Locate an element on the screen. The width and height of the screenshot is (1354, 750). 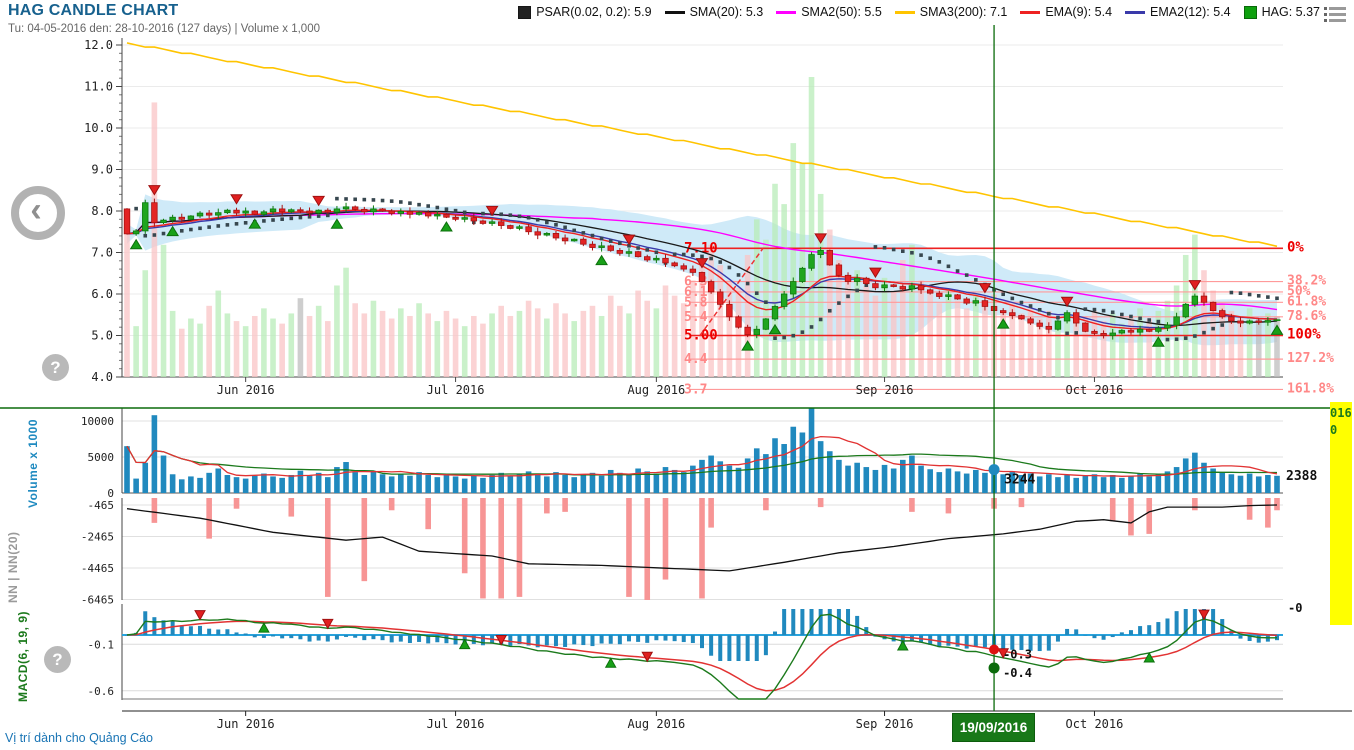
svg-text: 7.10 is located at coordinates (701, 248).